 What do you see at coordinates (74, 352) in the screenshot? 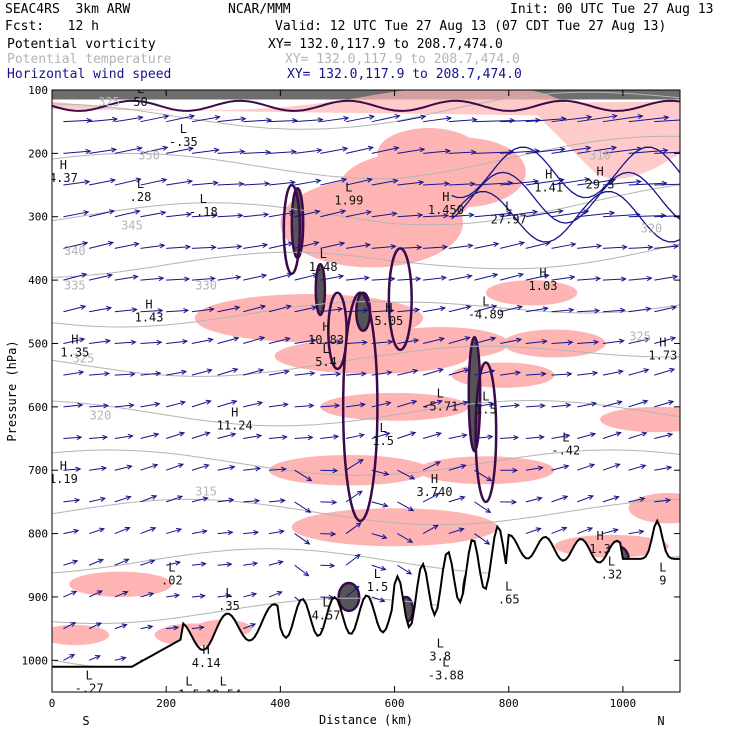
I see `extremum-value: 1.35` at bounding box center [74, 352].